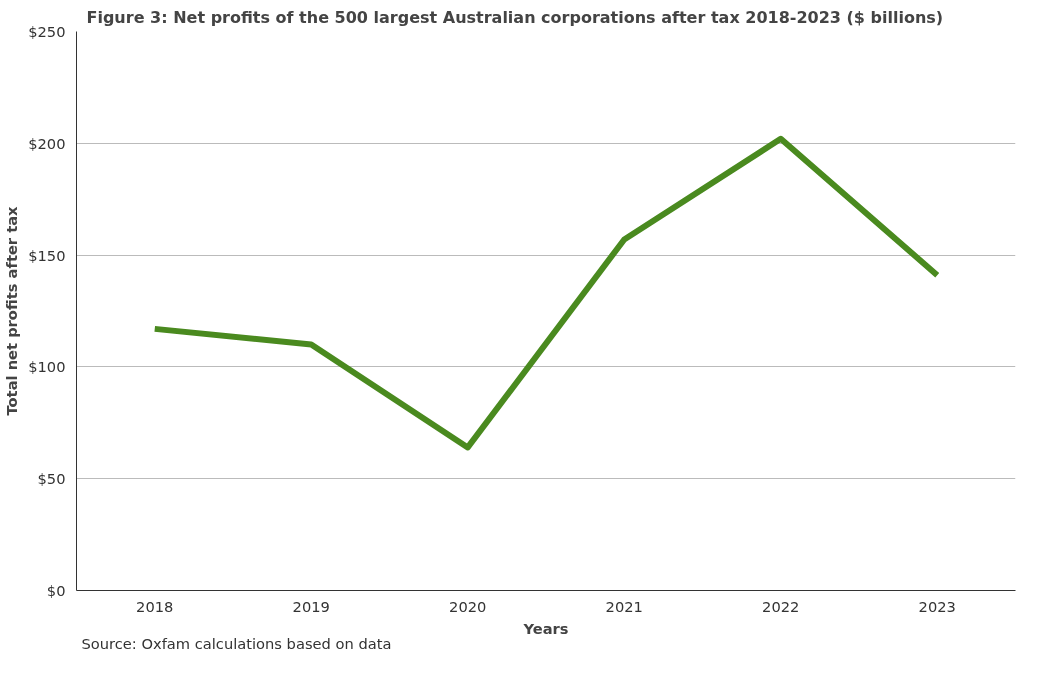 The image size is (1052, 679). I want to click on x-tick-label: 2021, so click(624, 606).